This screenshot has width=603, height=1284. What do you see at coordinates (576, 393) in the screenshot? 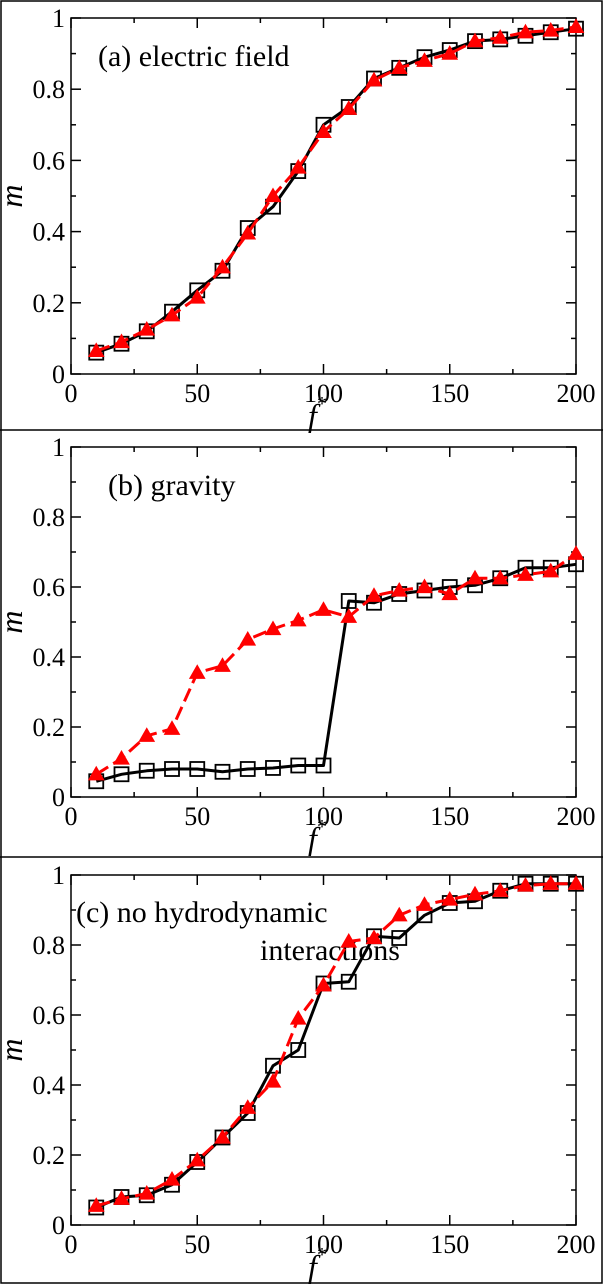
I see `x-tick-label: 200` at bounding box center [576, 393].